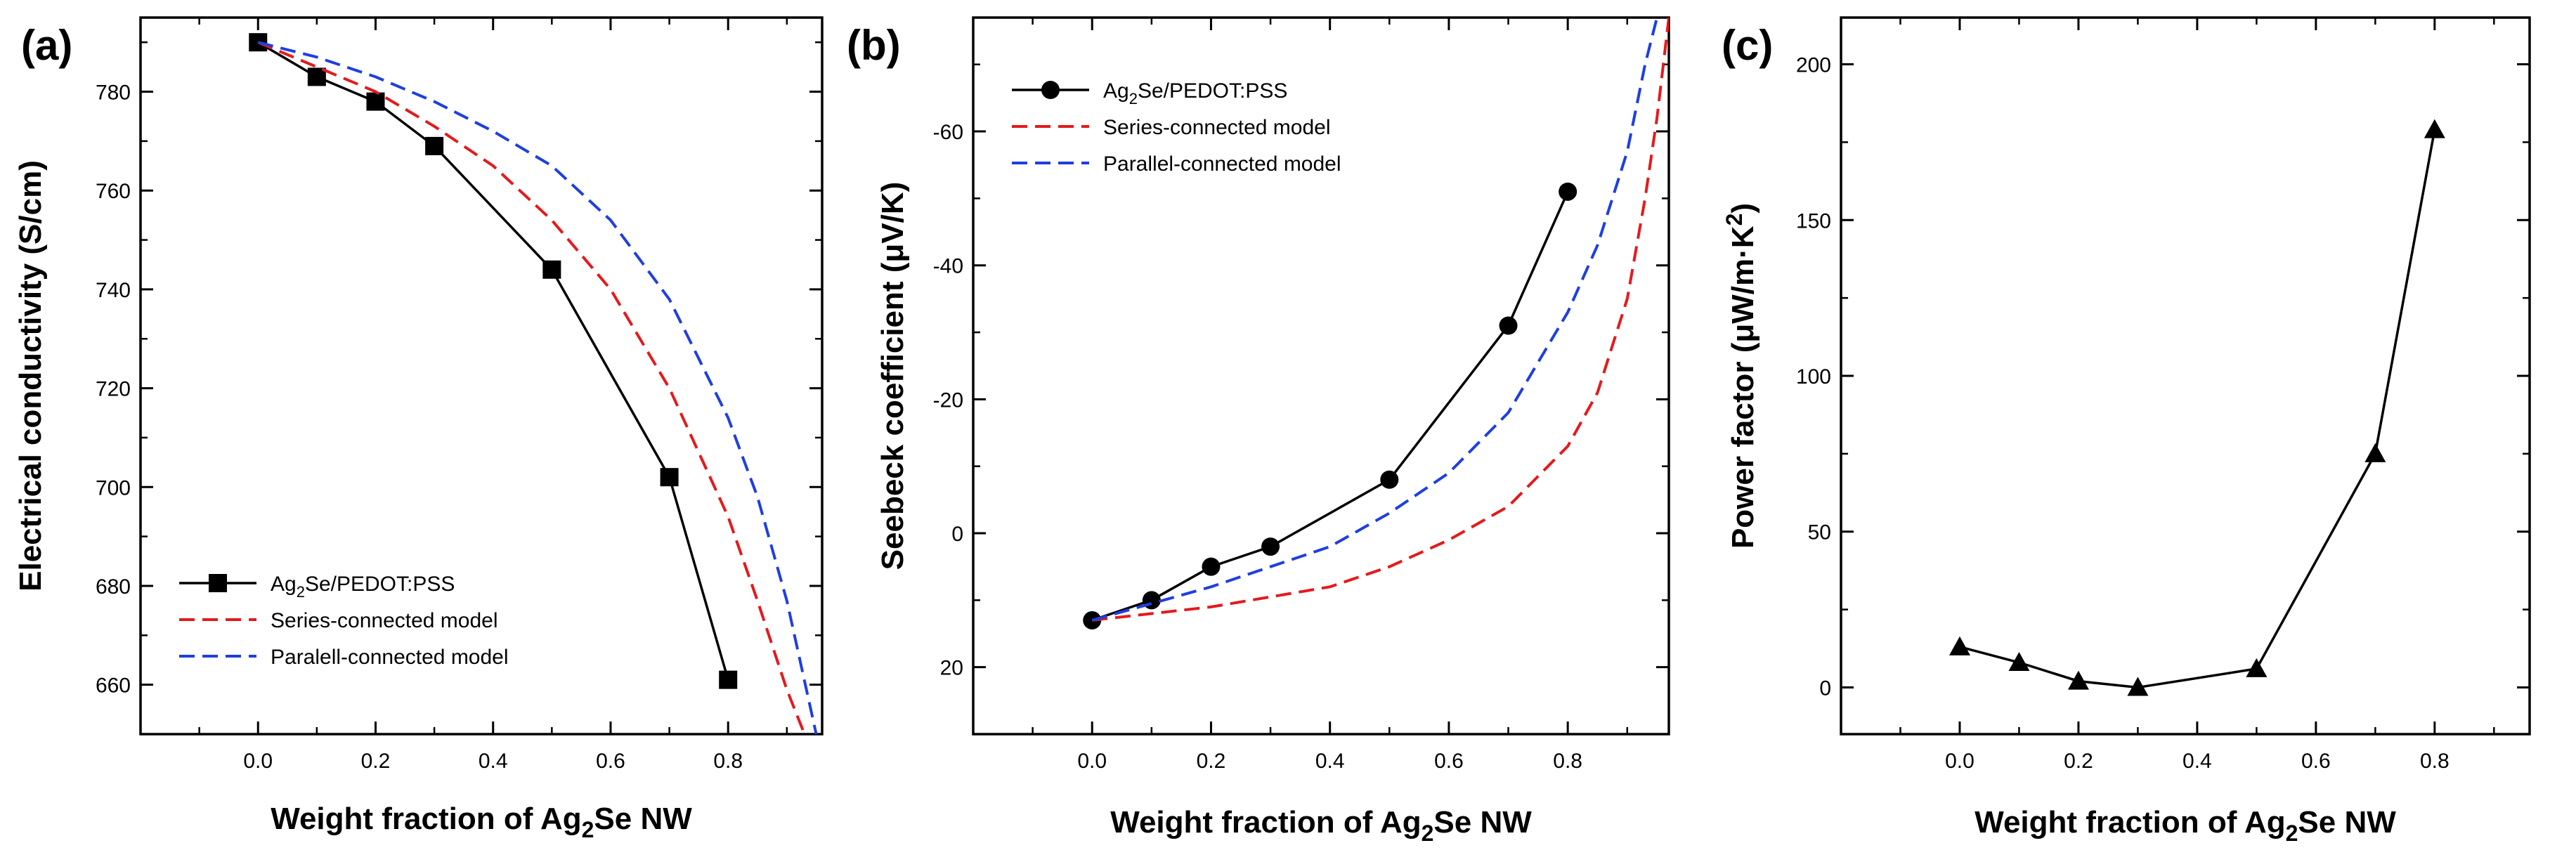 Image resolution: width=2576 pixels, height=862 pixels. I want to click on y-axis-title-part: Electrical conductivity (S/cm), so click(30, 376).